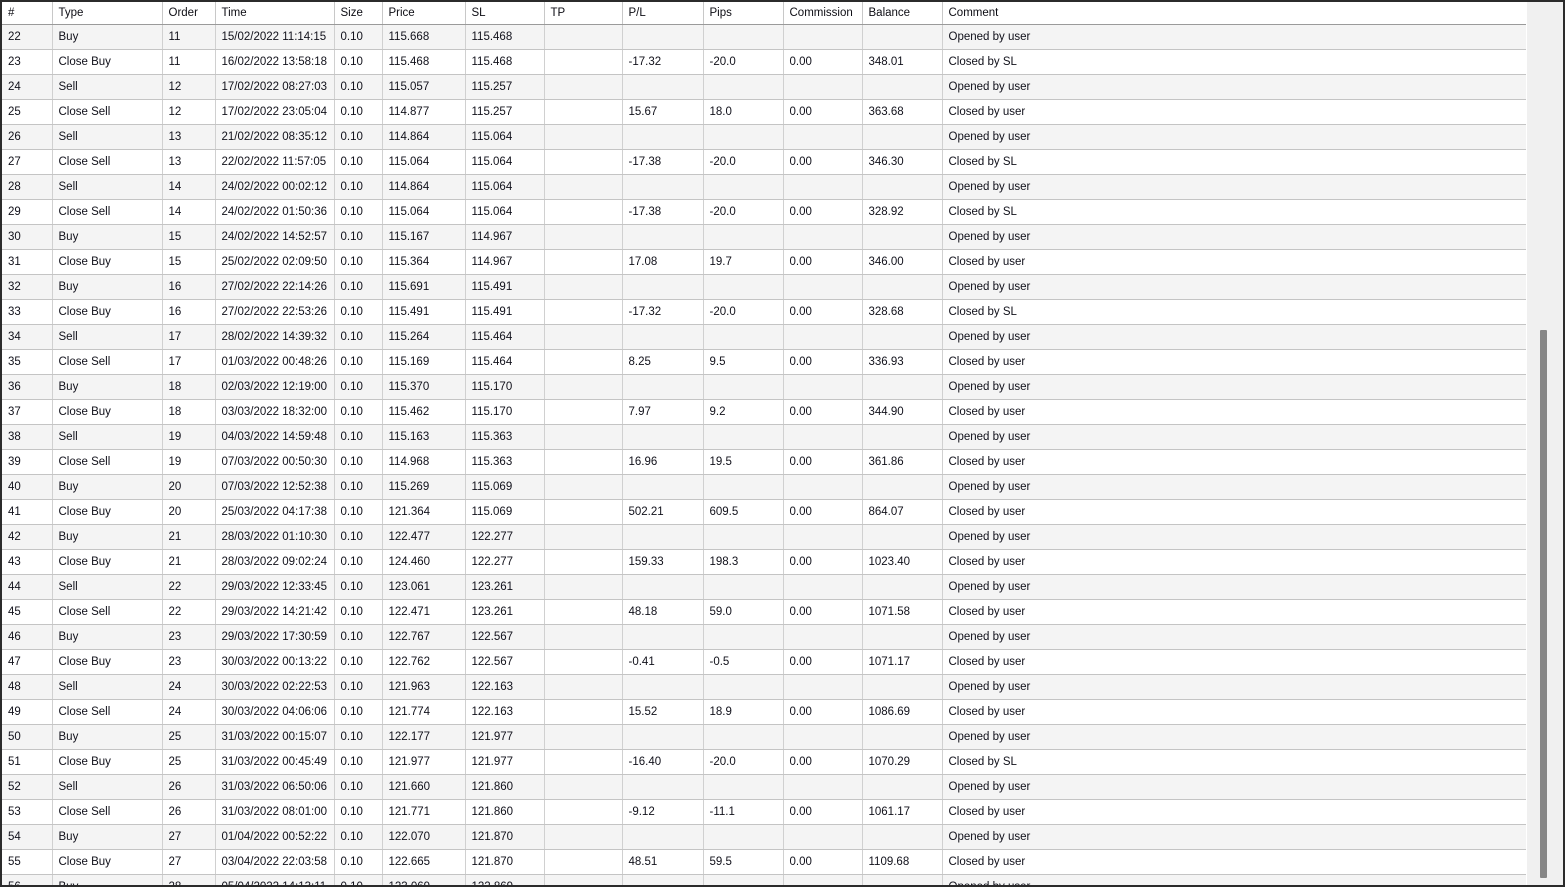 This screenshot has width=1565, height=887. Describe the element at coordinates (189, 237) in the screenshot. I see `cell-order: 15` at that location.